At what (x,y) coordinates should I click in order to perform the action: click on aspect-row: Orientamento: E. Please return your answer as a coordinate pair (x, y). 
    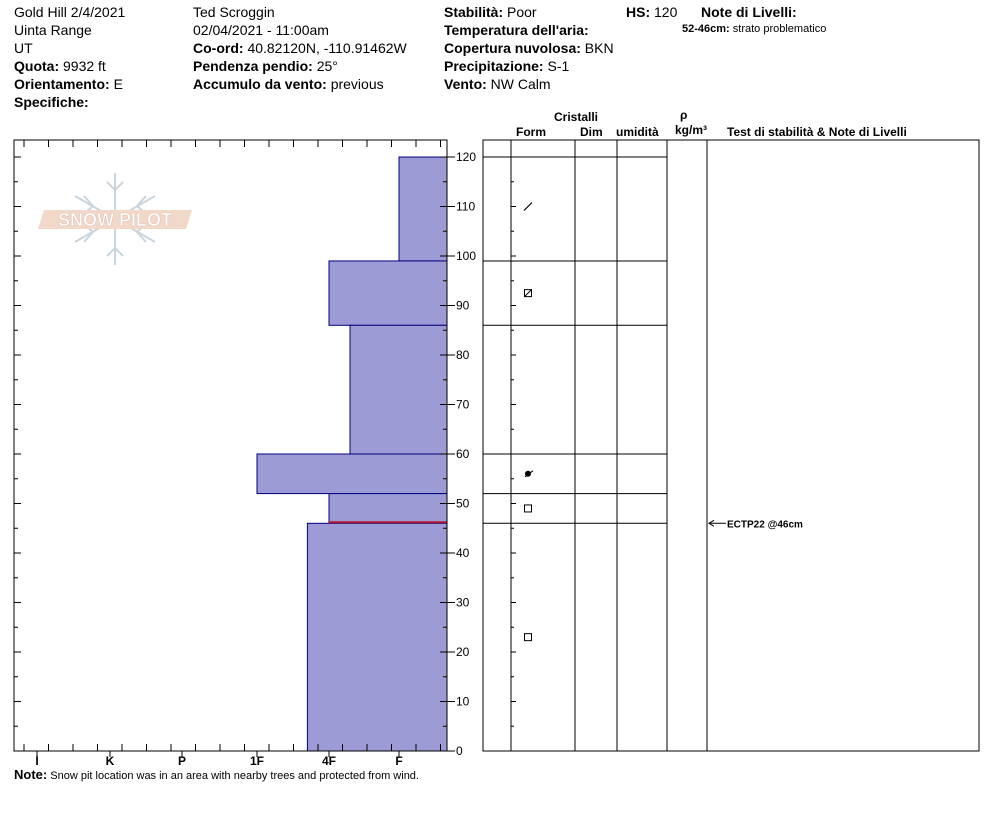
    Looking at the image, I should click on (68, 84).